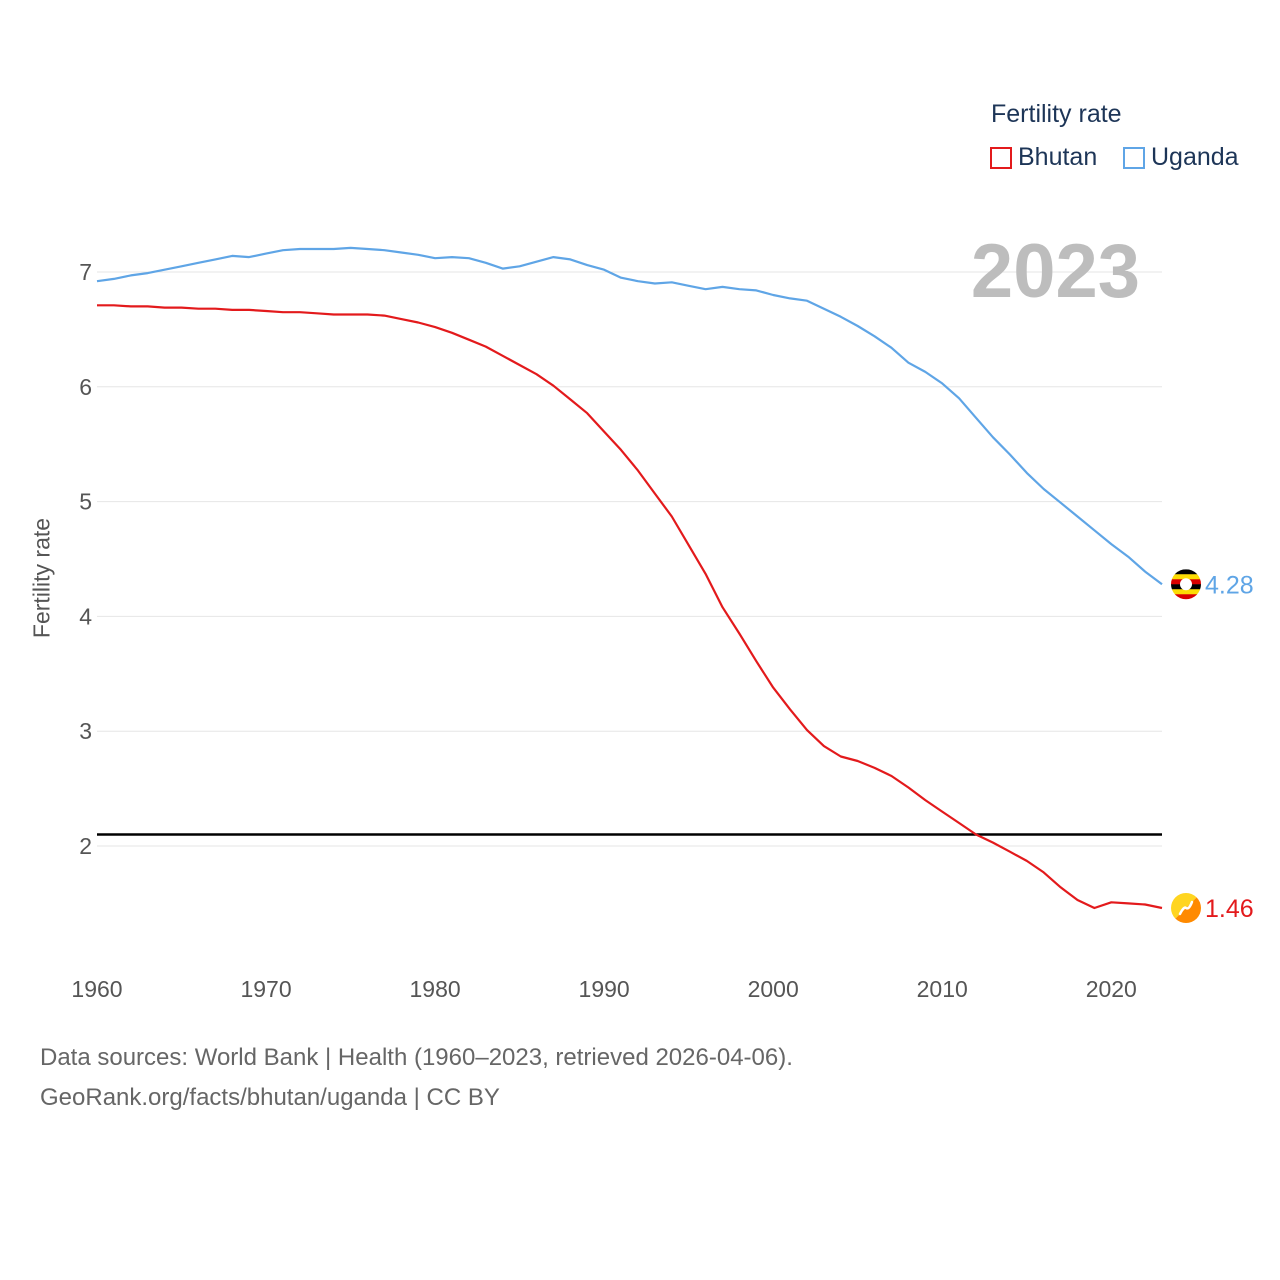 This screenshot has height=1280, width=1280. What do you see at coordinates (265, 989) in the screenshot?
I see `x-tick-label: 1970` at bounding box center [265, 989].